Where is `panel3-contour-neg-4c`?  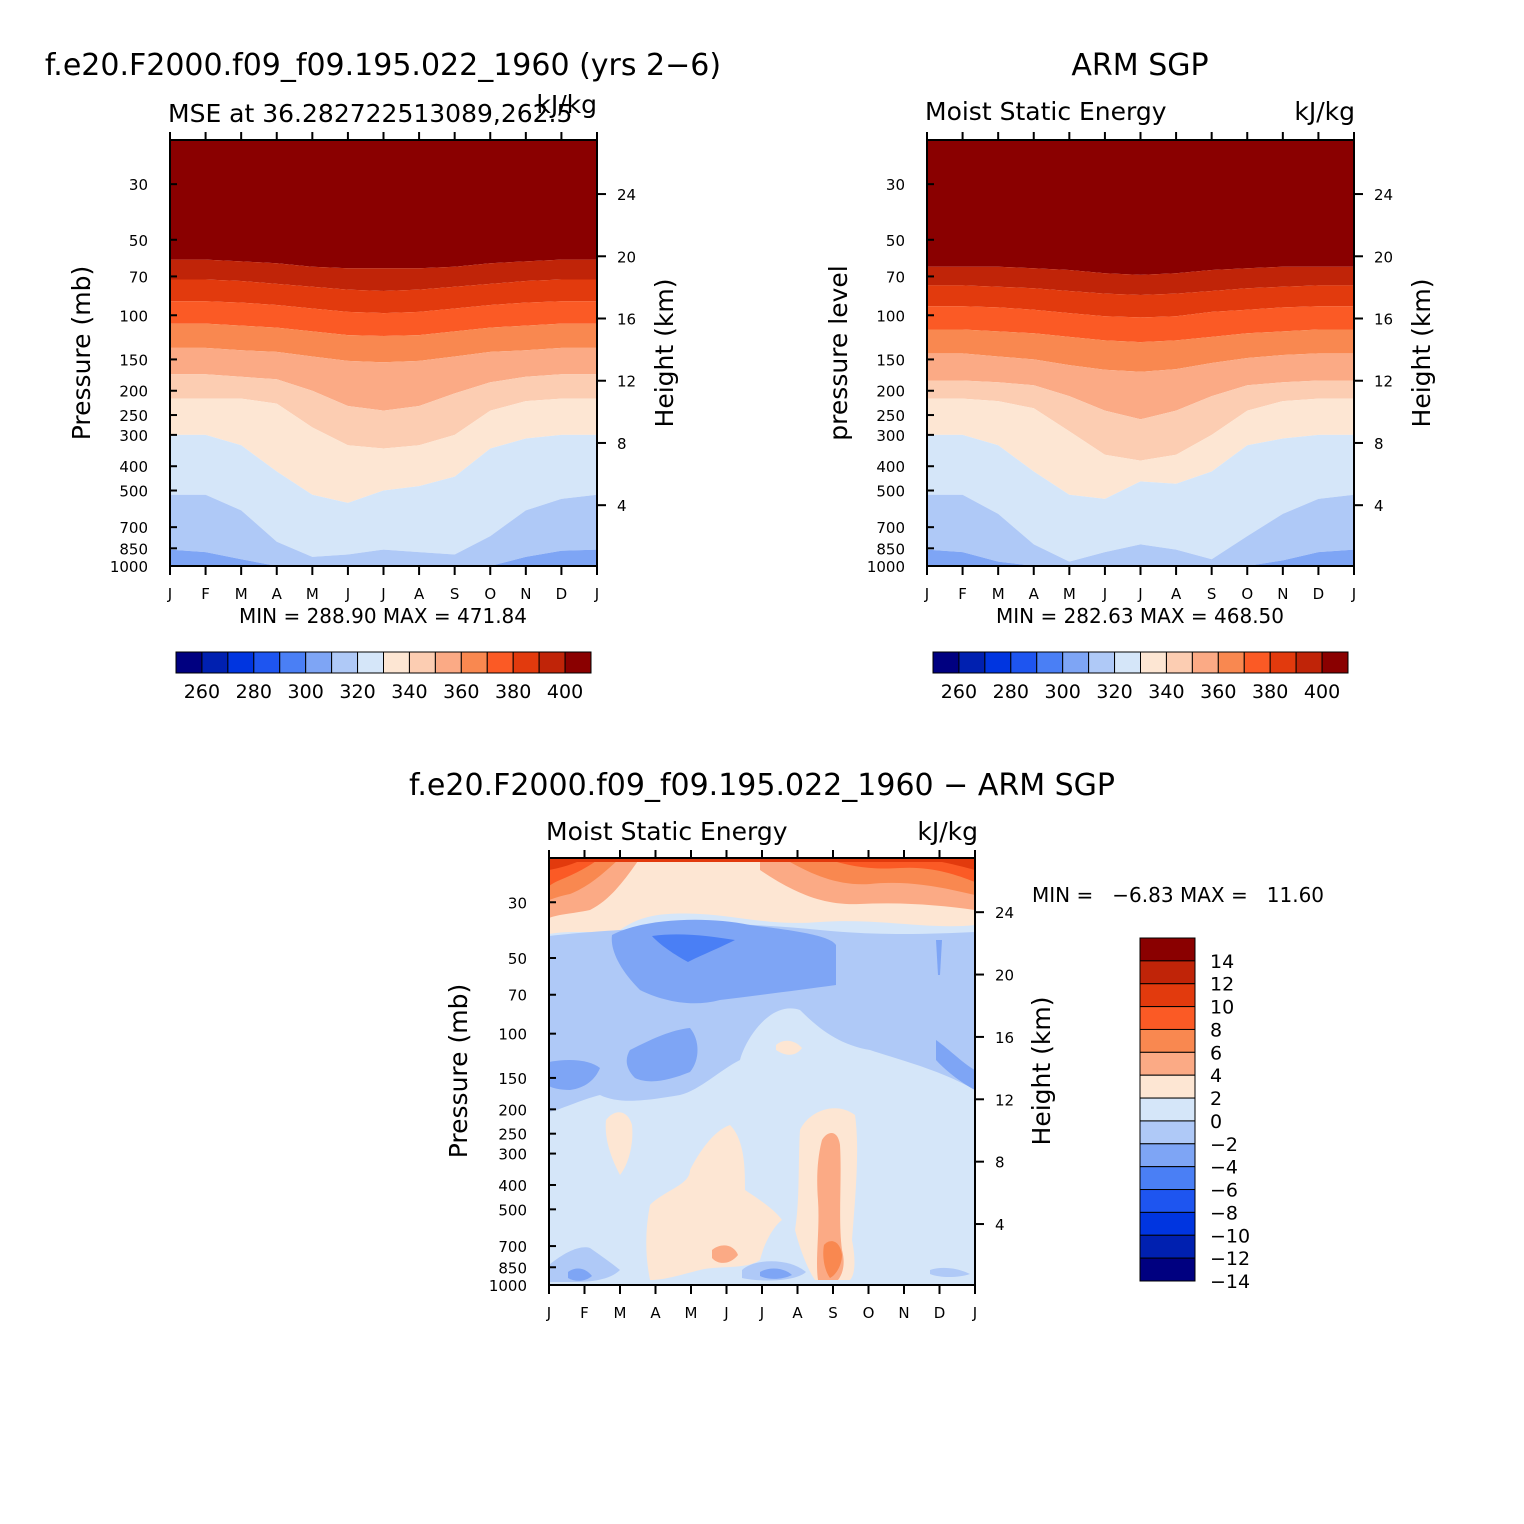
panel3-contour-neg-4c is located at coordinates (574, 1075).